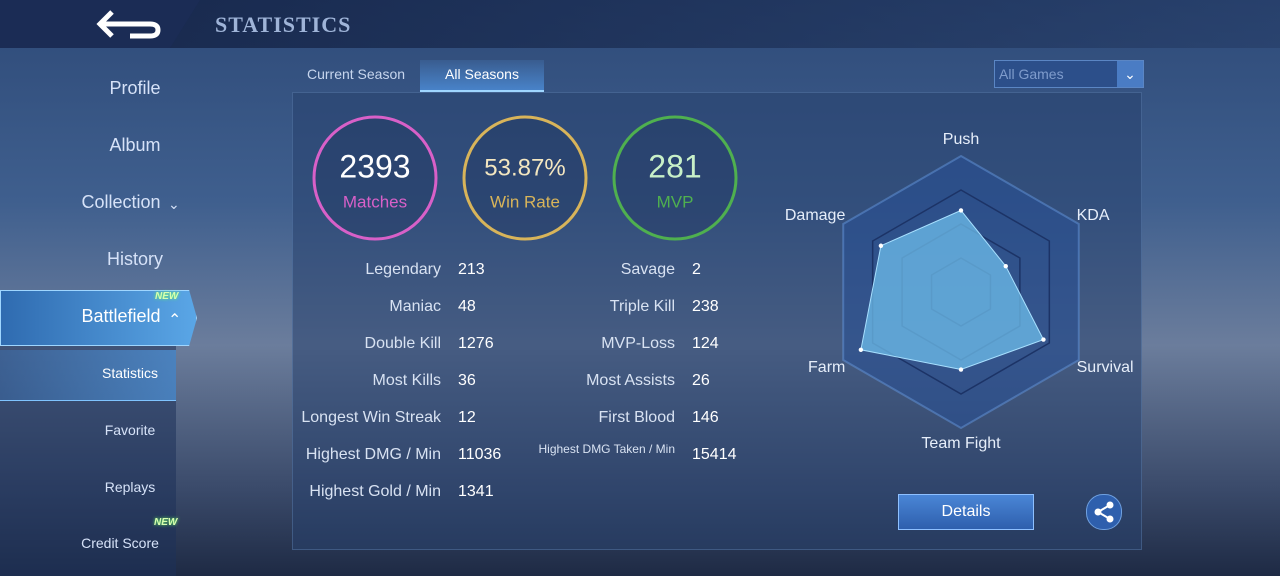 This screenshot has width=1280, height=576. I want to click on stat-value: 146, so click(705, 417).